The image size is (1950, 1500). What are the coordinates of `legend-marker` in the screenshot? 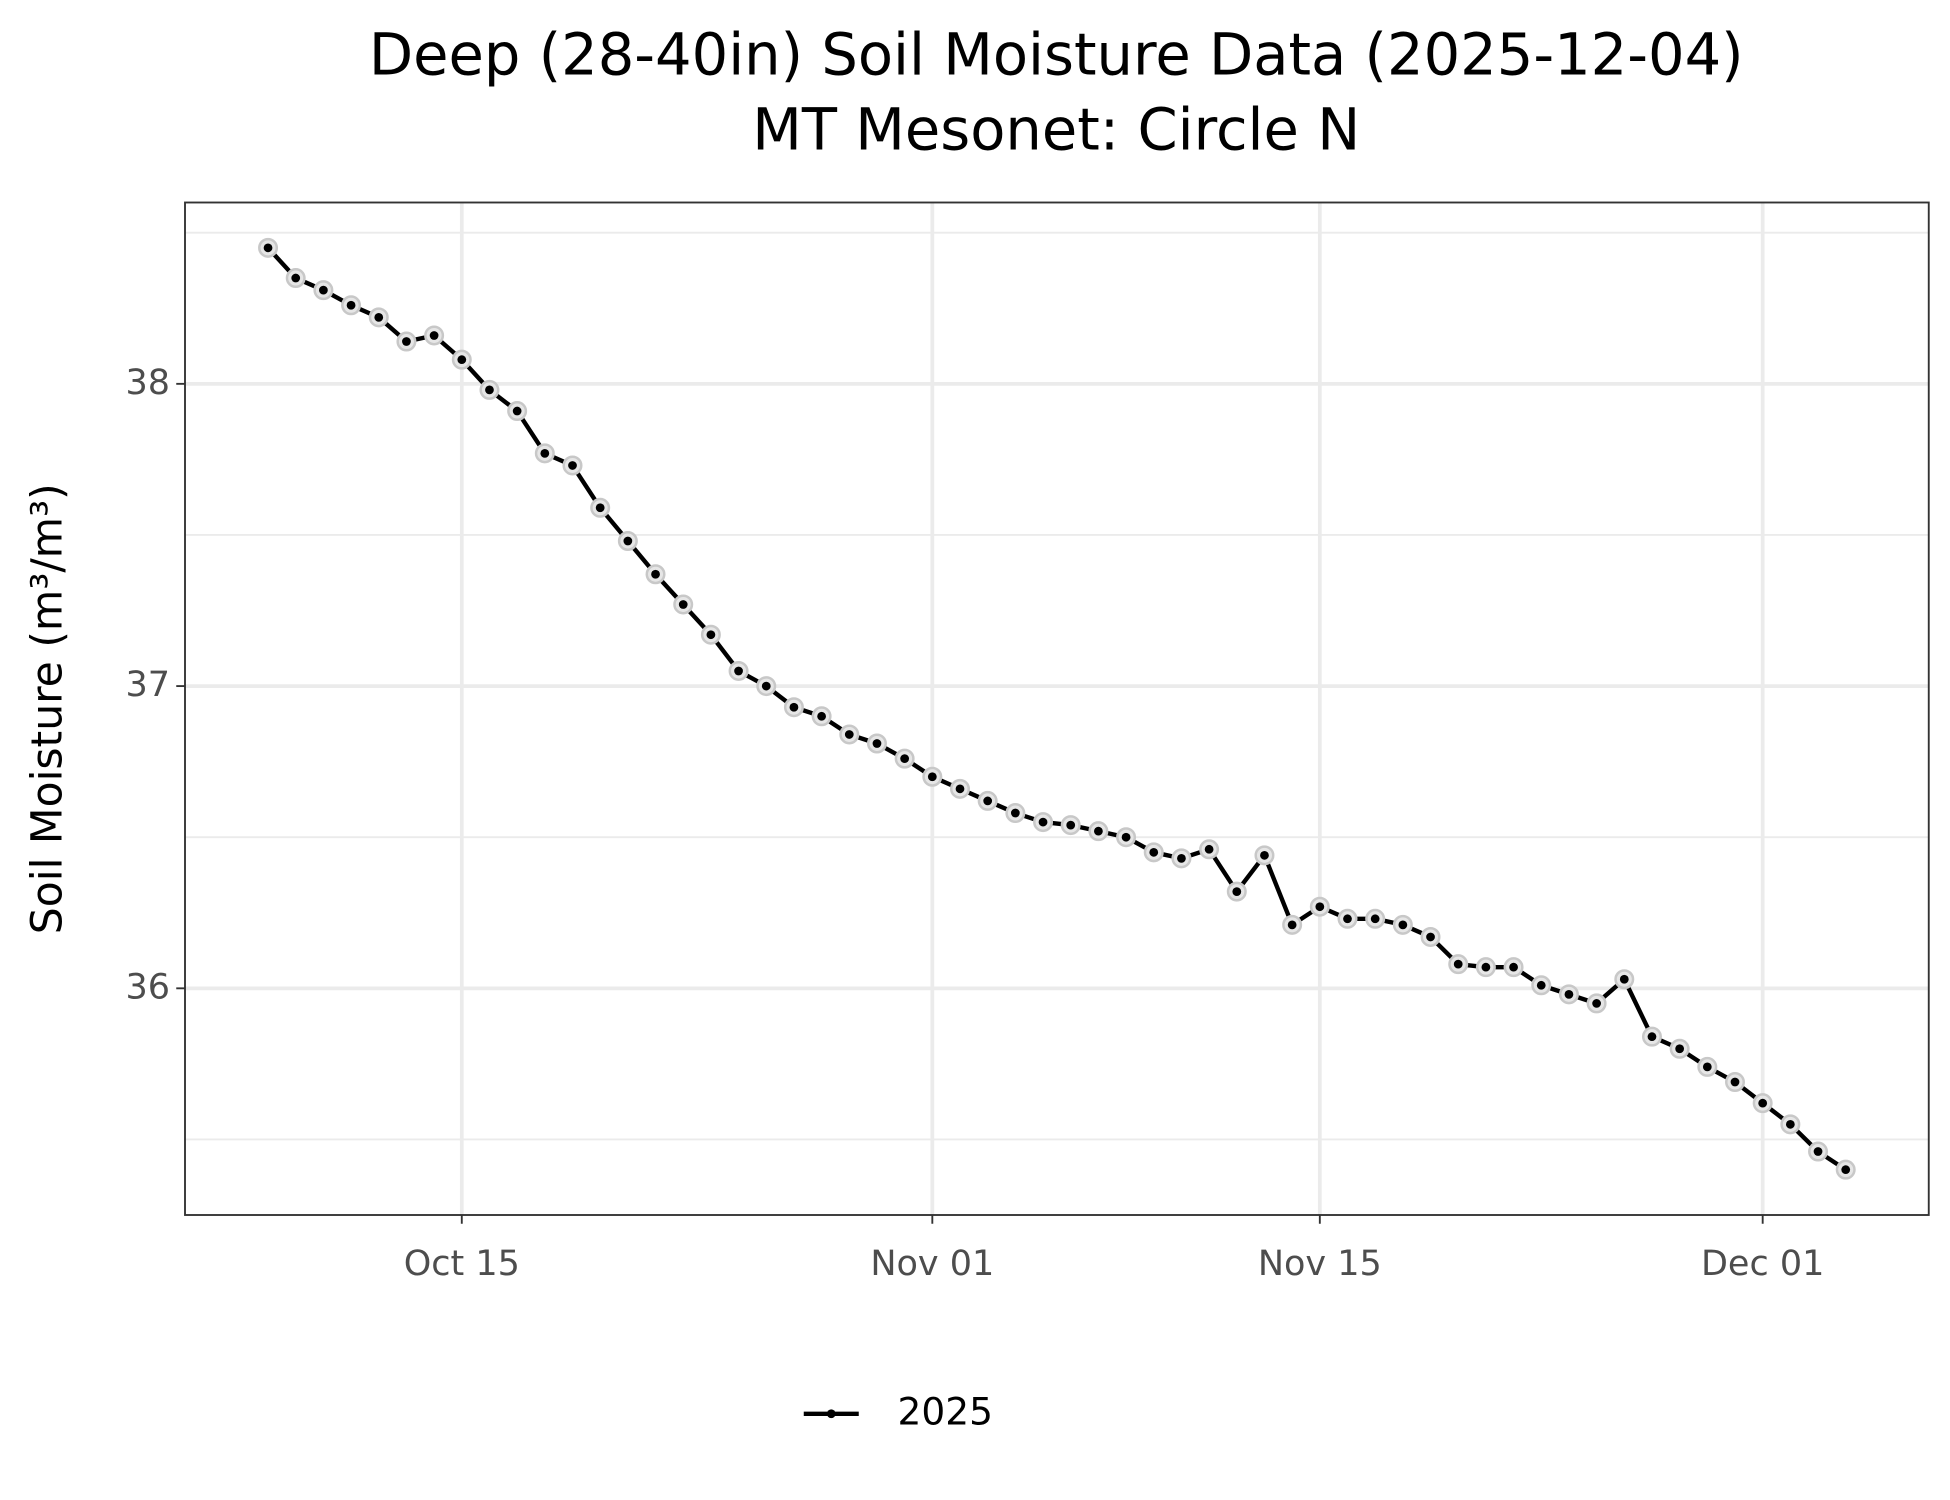 It's located at (831, 1414).